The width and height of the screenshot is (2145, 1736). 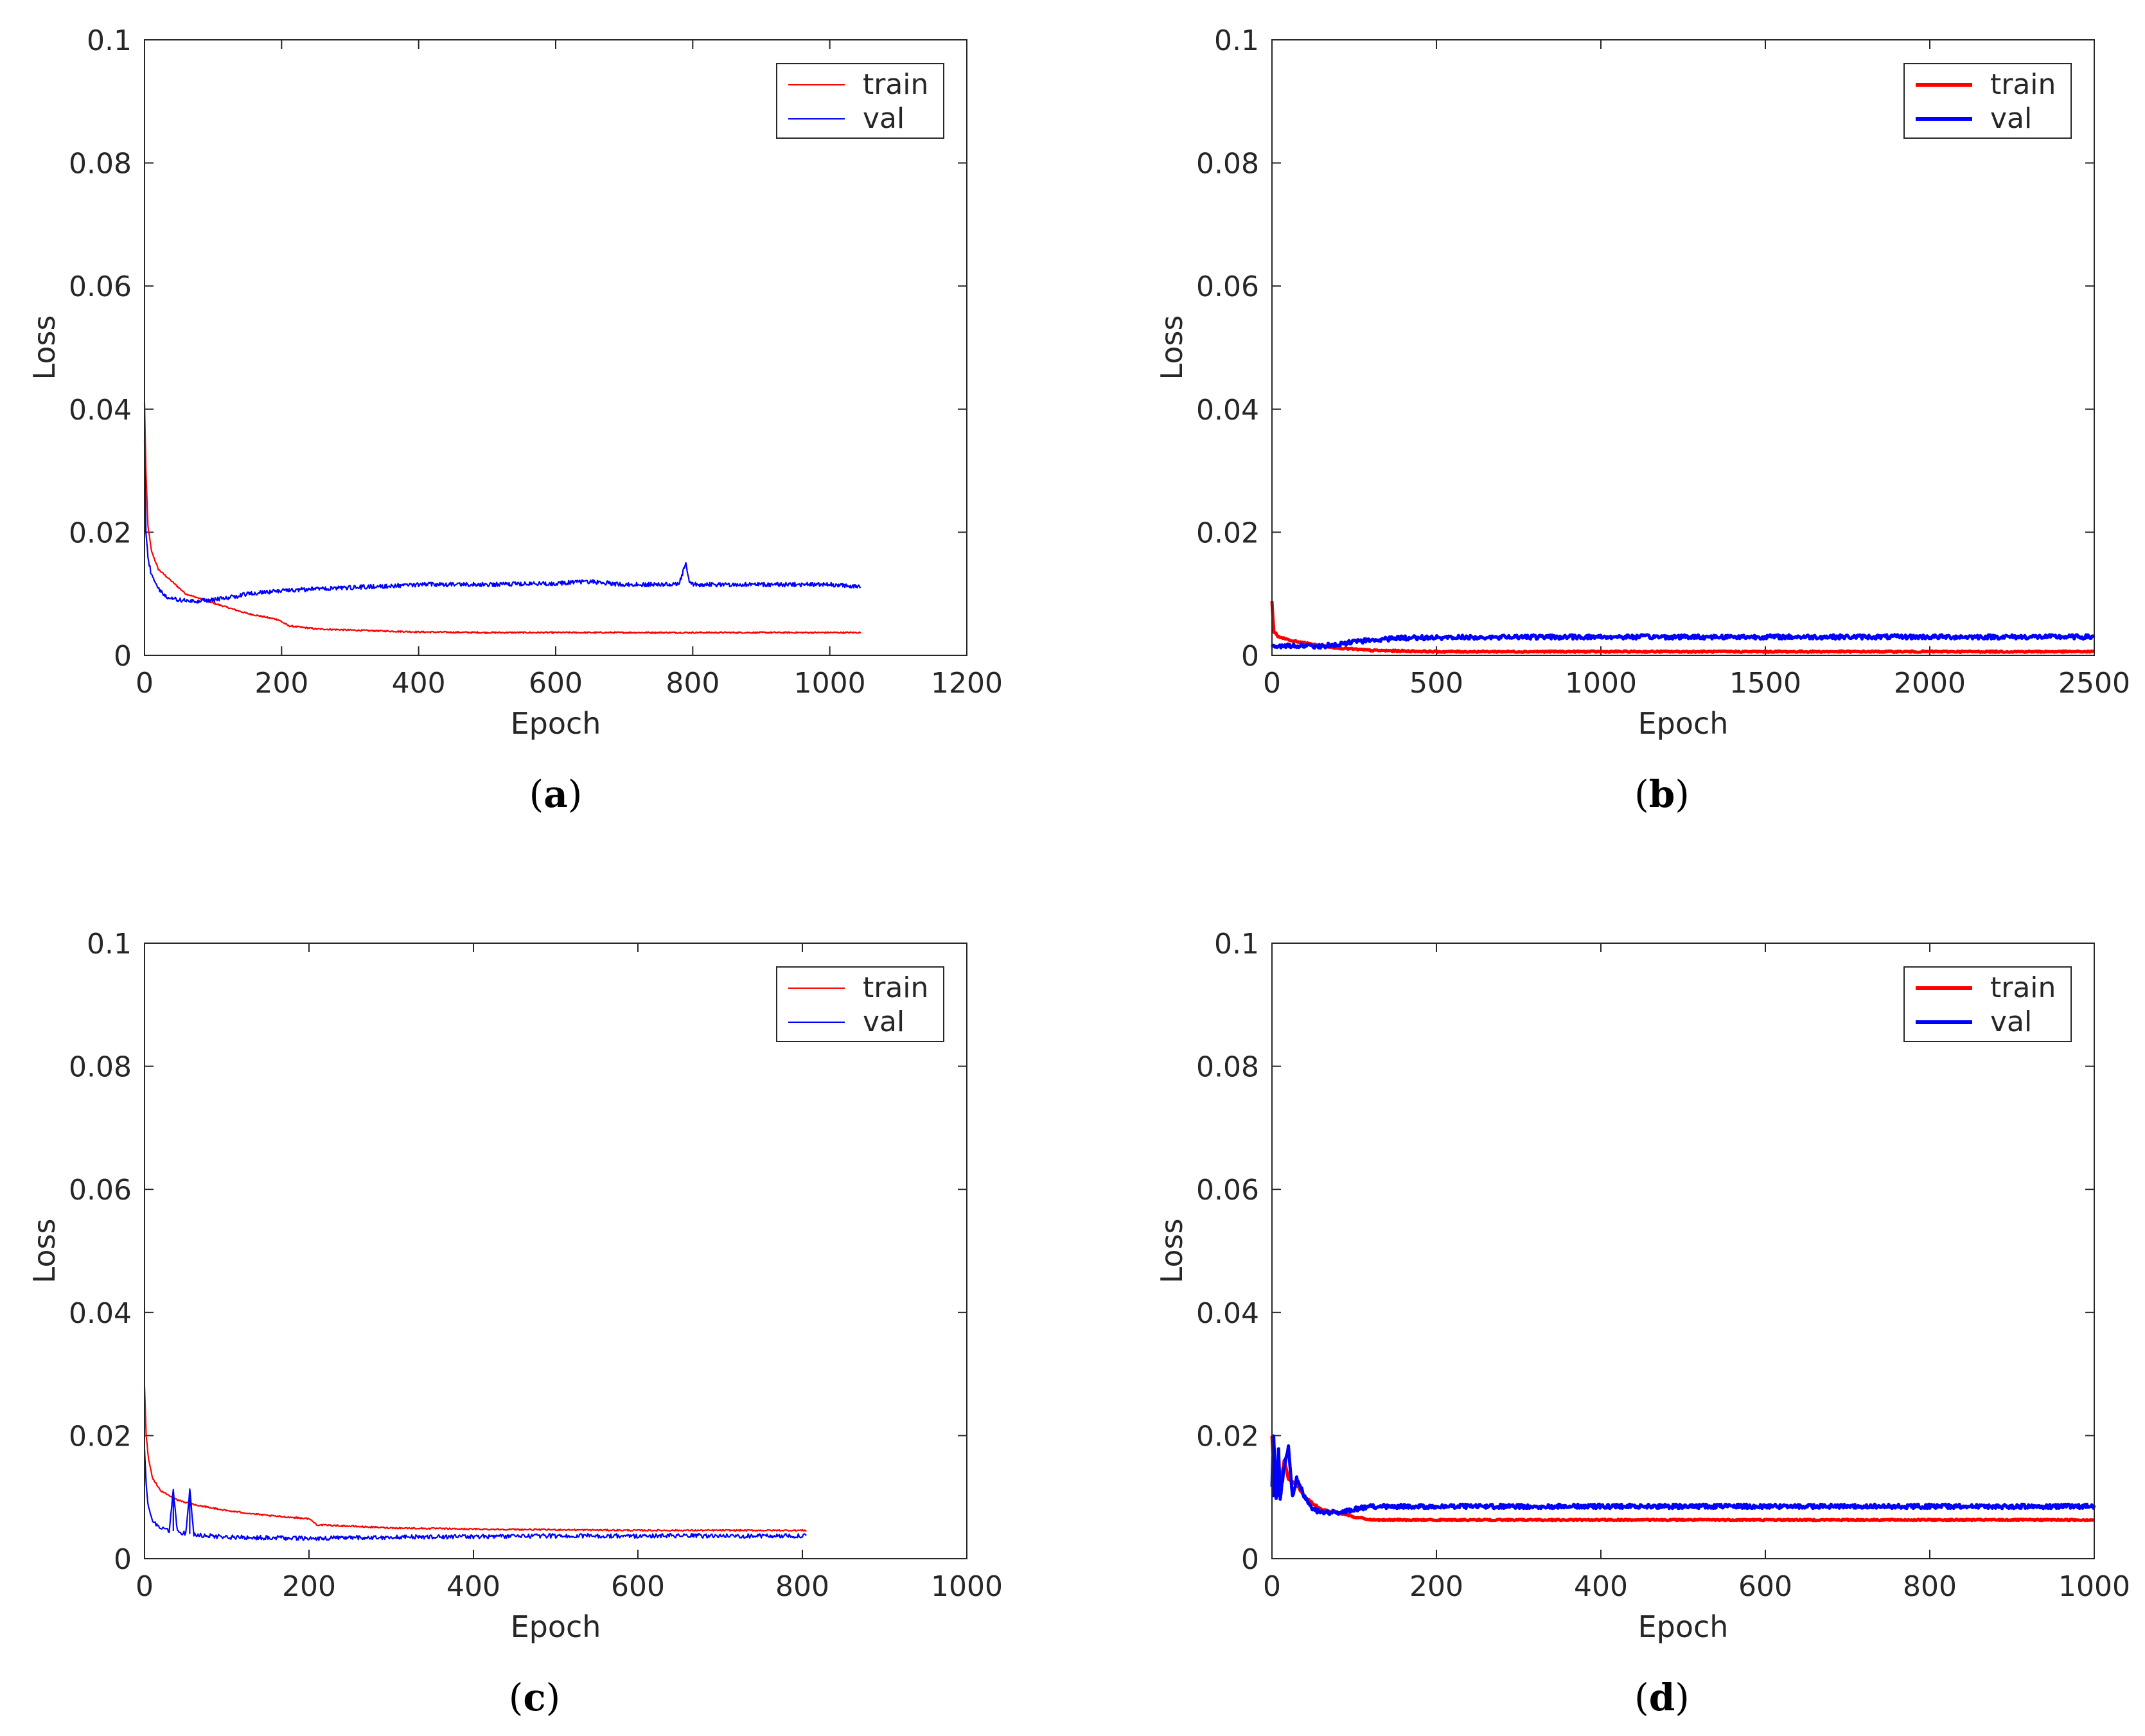 What do you see at coordinates (100, 1067) in the screenshot?
I see `y-tick-label-c: 0.08` at bounding box center [100, 1067].